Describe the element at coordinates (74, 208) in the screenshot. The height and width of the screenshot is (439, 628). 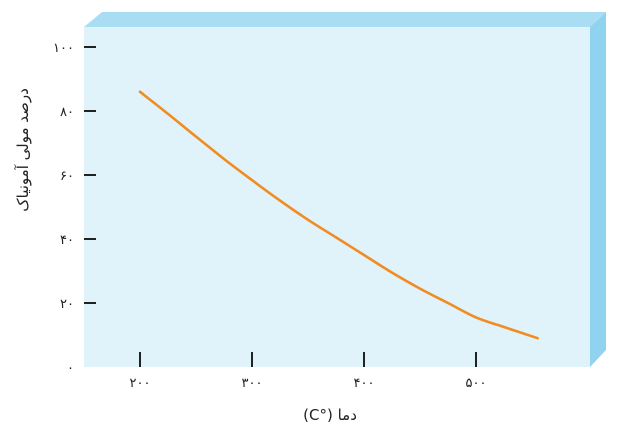
I see `y-axis: ۰ ۲۰ ۴۰ ۶۰ ۸۰ ۱۰۰` at that location.